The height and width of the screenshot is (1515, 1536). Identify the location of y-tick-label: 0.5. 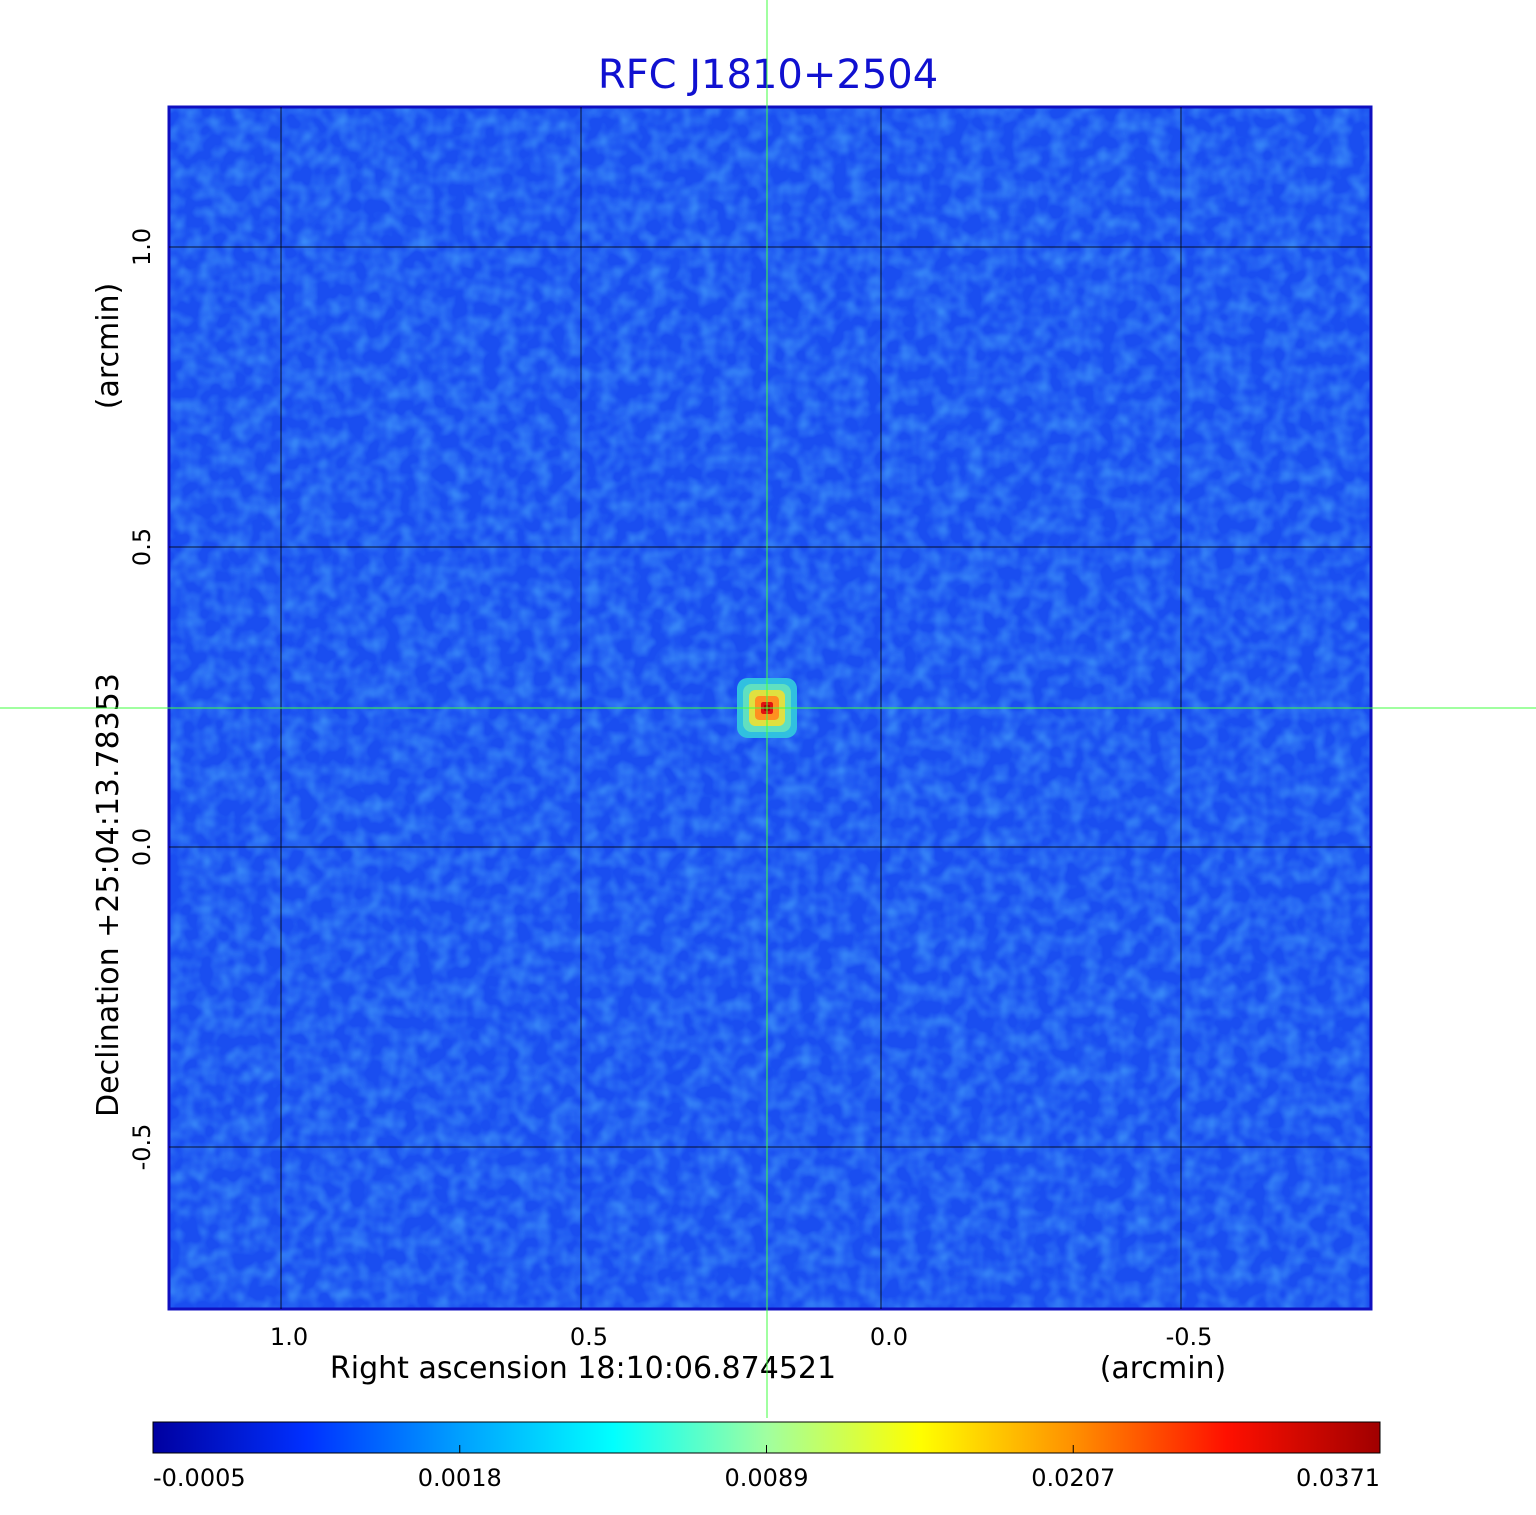
(142, 547).